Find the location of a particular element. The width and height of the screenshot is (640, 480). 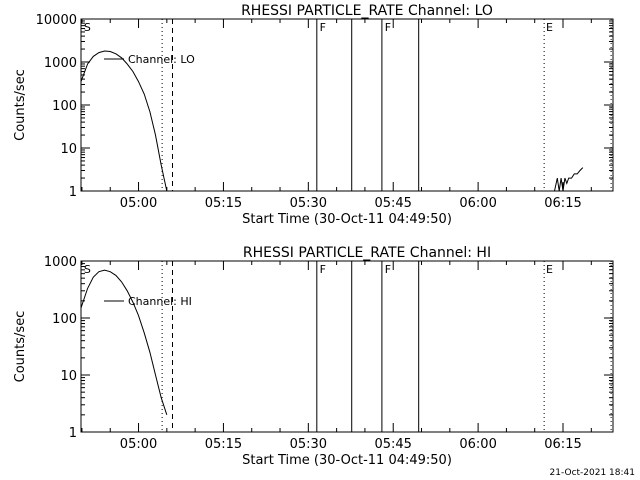

legend-label: Channel: HI is located at coordinates (160, 301).